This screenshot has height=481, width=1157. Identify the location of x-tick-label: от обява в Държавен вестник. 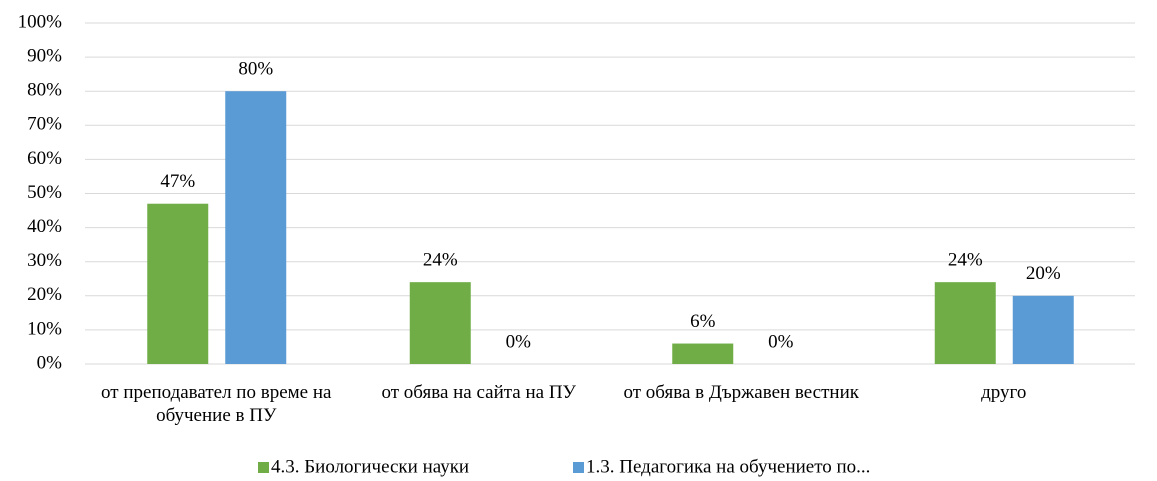
(741, 392).